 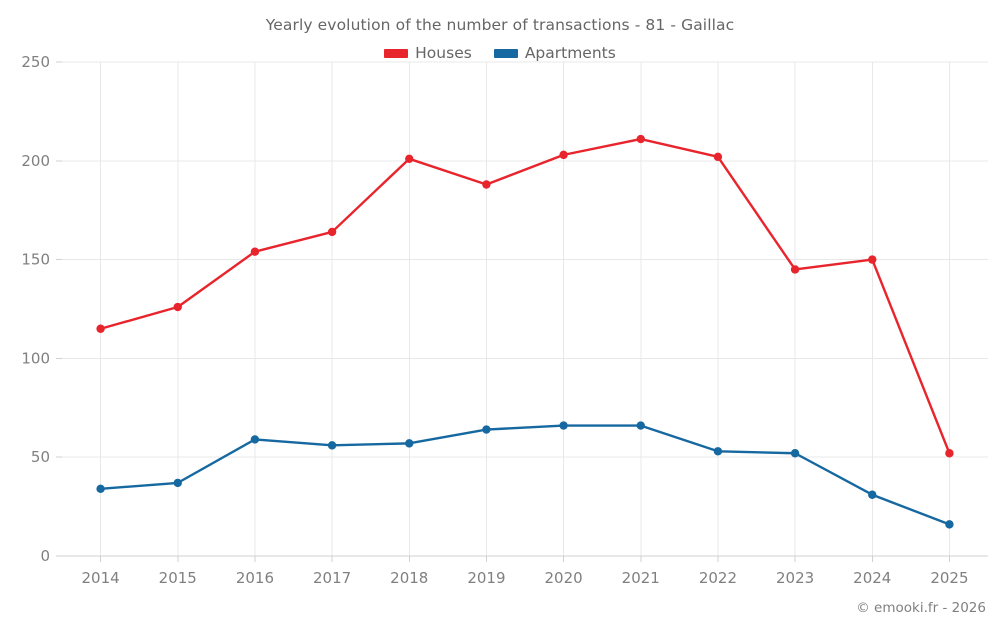 I want to click on y-axis-tick-label: 150, so click(x=35, y=260).